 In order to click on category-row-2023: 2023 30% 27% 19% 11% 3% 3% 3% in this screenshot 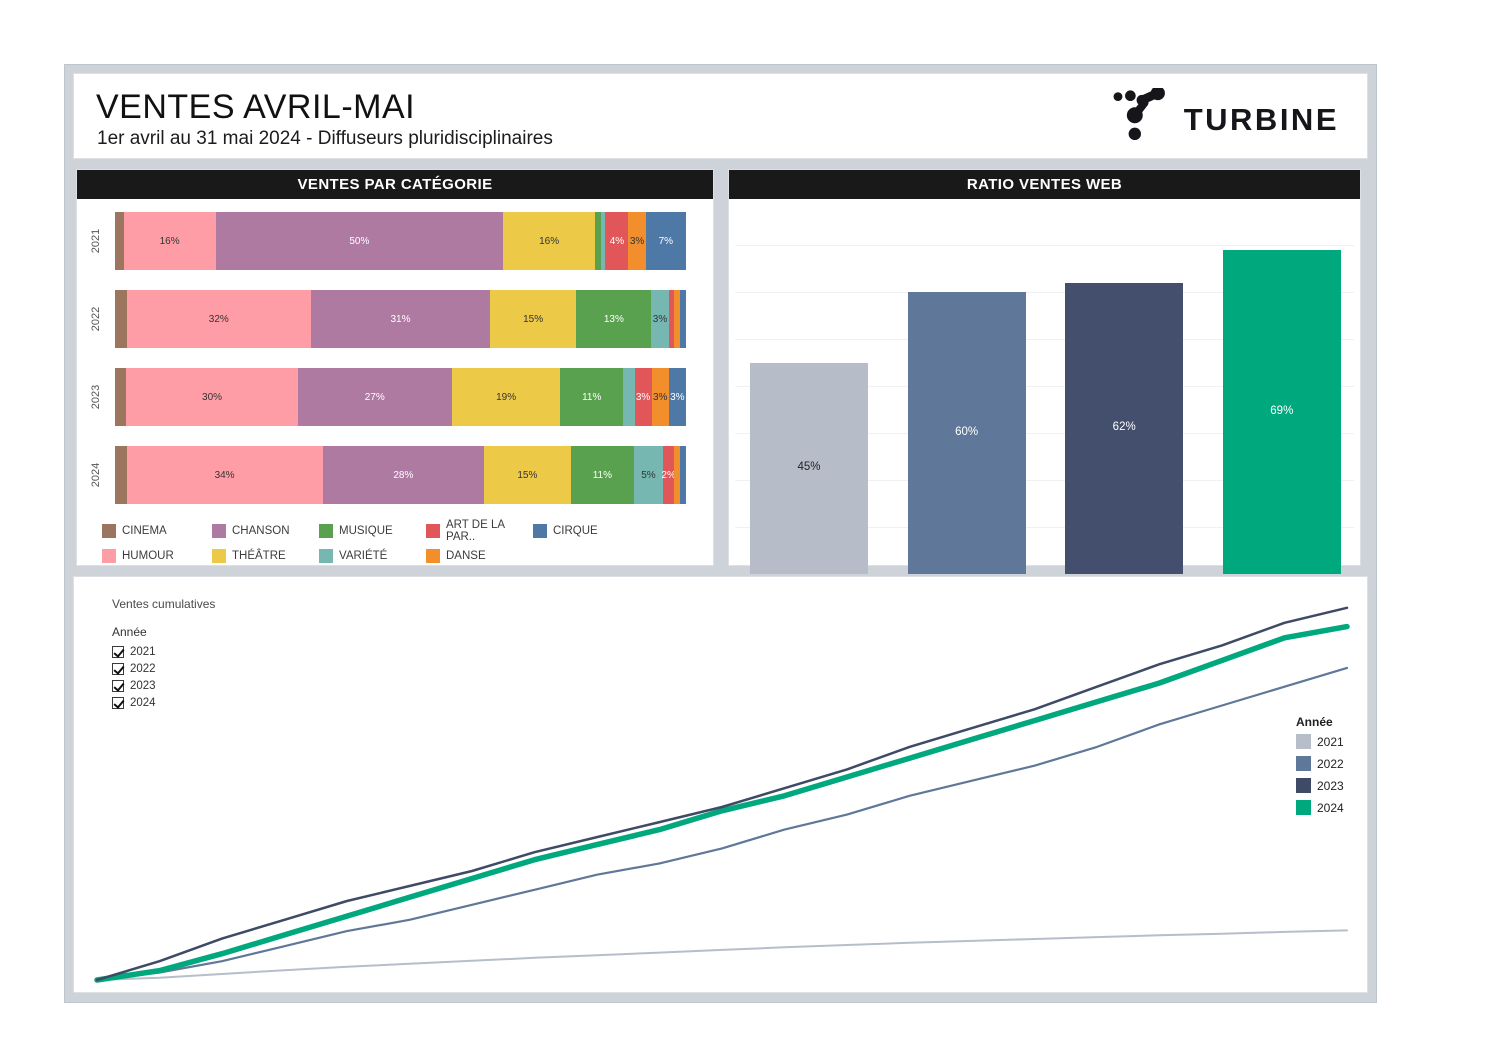, I will do `click(395, 397)`.